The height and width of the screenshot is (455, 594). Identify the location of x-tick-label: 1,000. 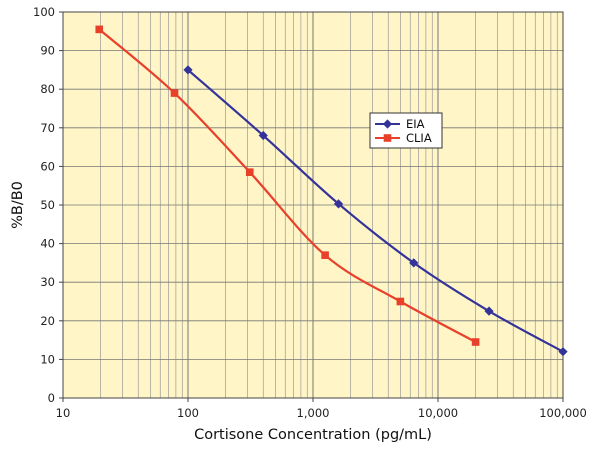
(313, 413).